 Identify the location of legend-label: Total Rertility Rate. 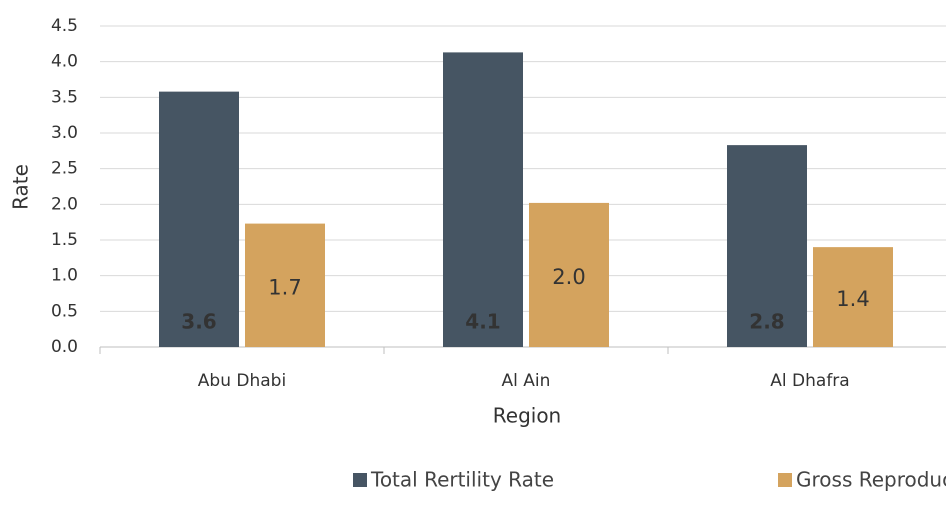
(462, 480).